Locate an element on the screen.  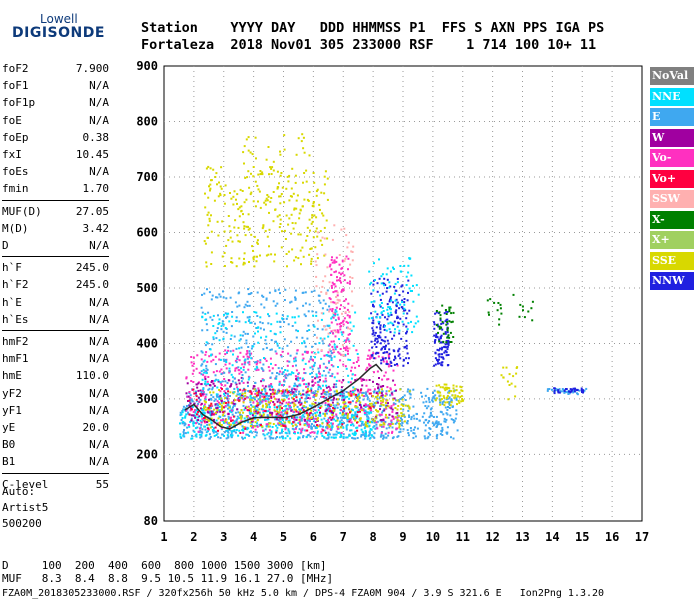
x-tick-label: 2 is located at coordinates (193, 537).